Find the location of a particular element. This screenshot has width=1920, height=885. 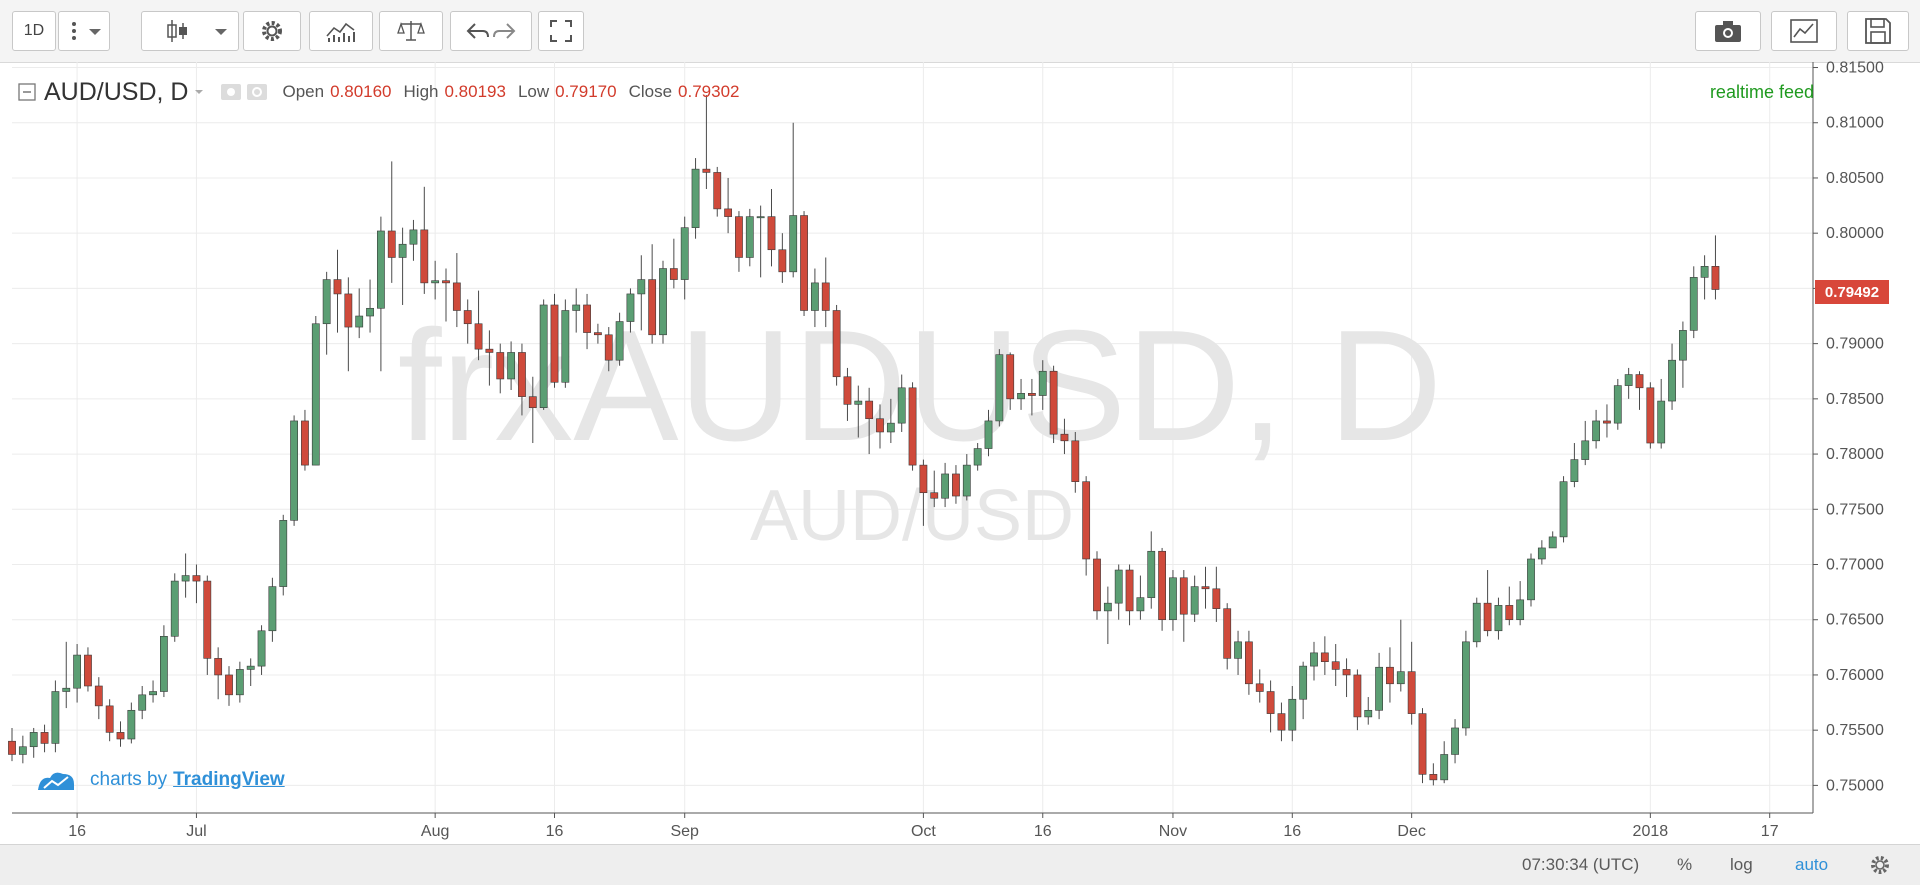

eye-icon is located at coordinates (231, 92).